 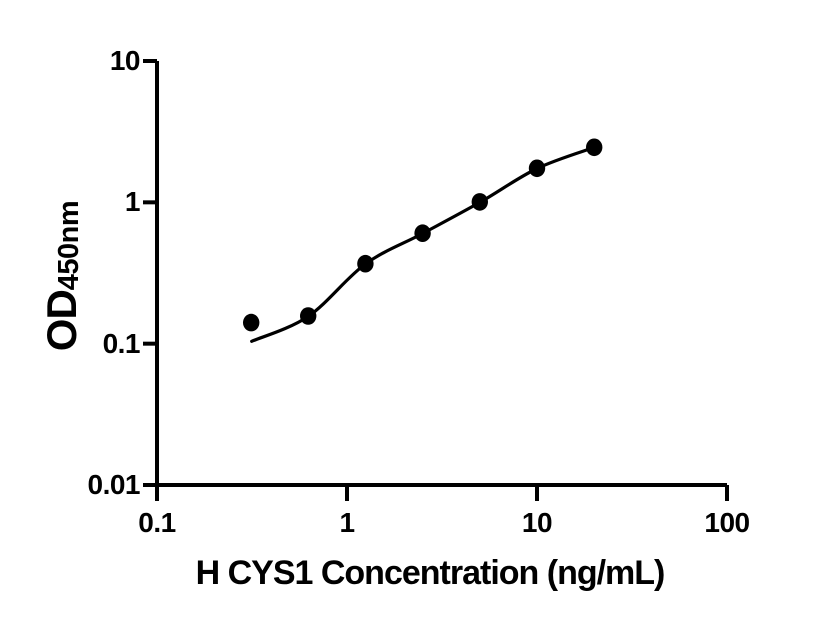 What do you see at coordinates (114, 484) in the screenshot?
I see `y-tick-label-0p01: 0.01` at bounding box center [114, 484].